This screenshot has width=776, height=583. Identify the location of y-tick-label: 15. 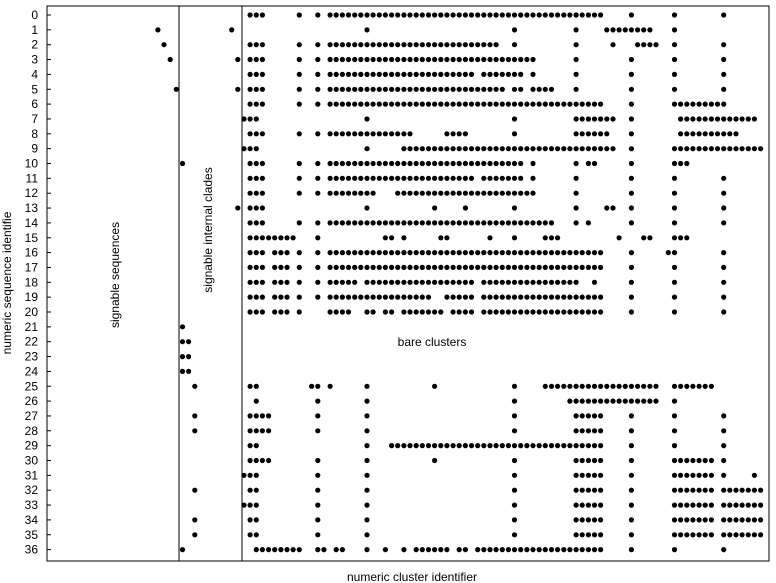
(32, 238).